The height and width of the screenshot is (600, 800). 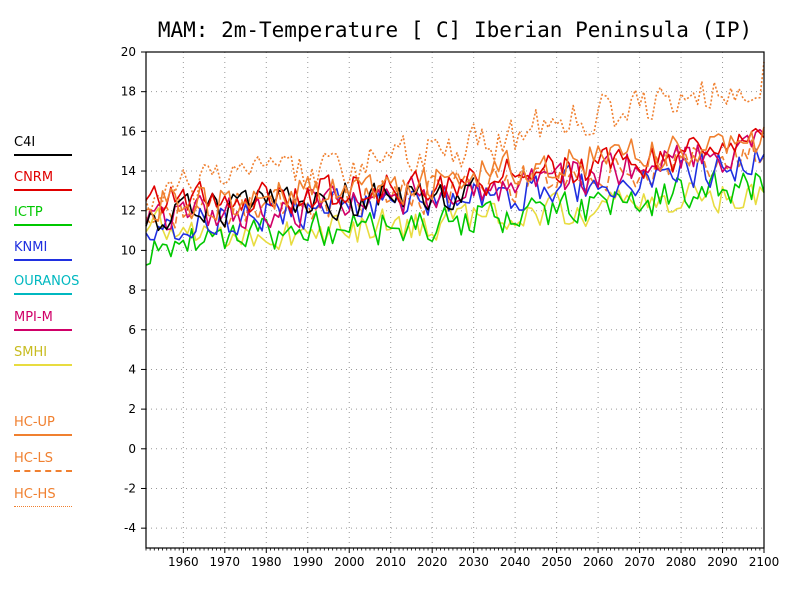 I want to click on x-tick-label: 2020, so click(x=432, y=562).